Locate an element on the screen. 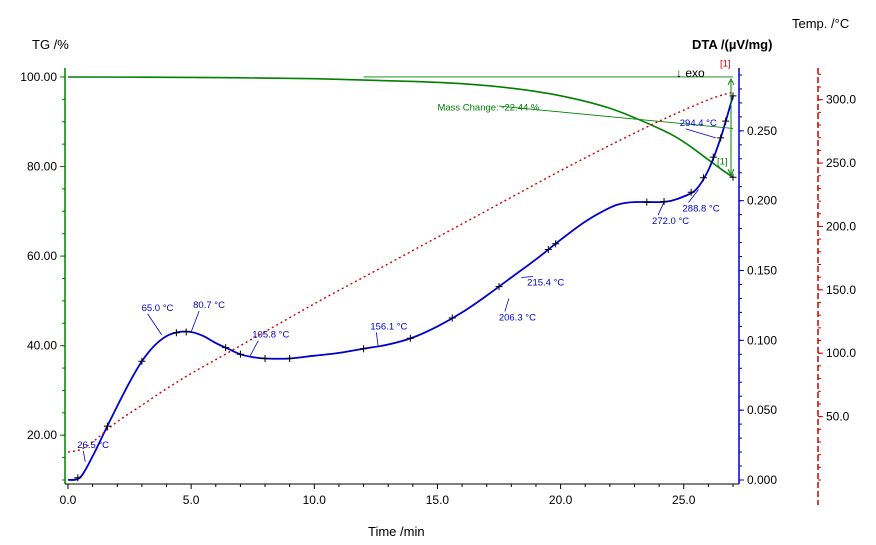 This screenshot has height=545, width=876. temperature-annotation: 215.4 °C is located at coordinates (545, 282).